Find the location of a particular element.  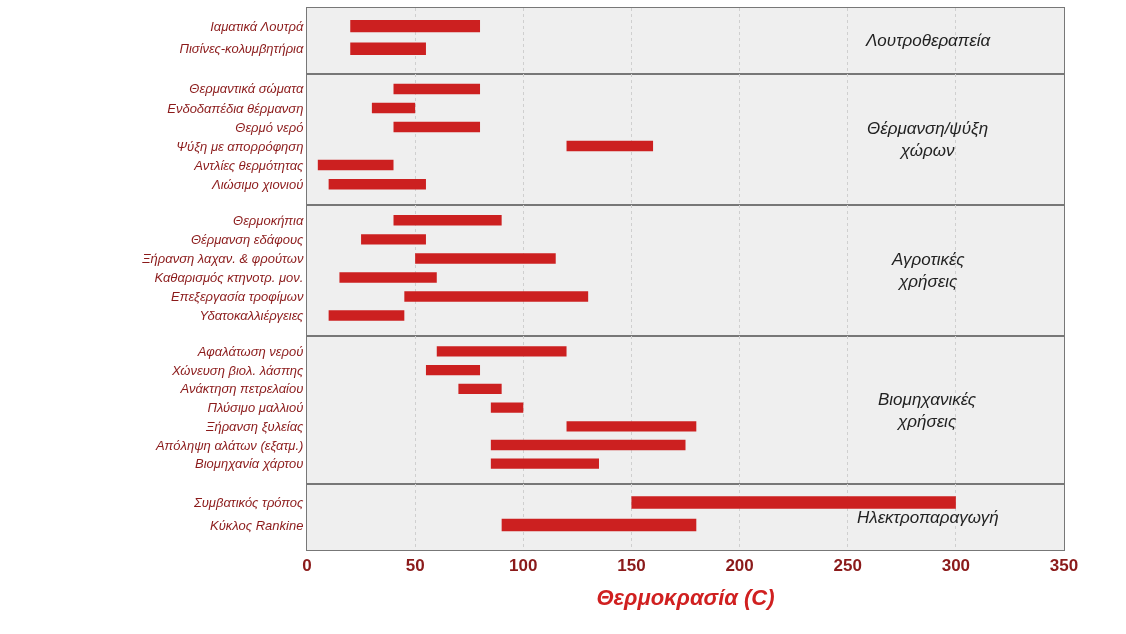

y-tick-label: Αφαλάτωση νερού is located at coordinates (250, 351).